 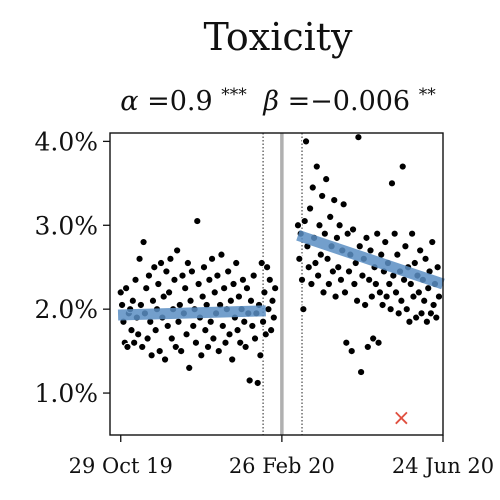 I want to click on beta-significance: **, so click(x=428, y=95).